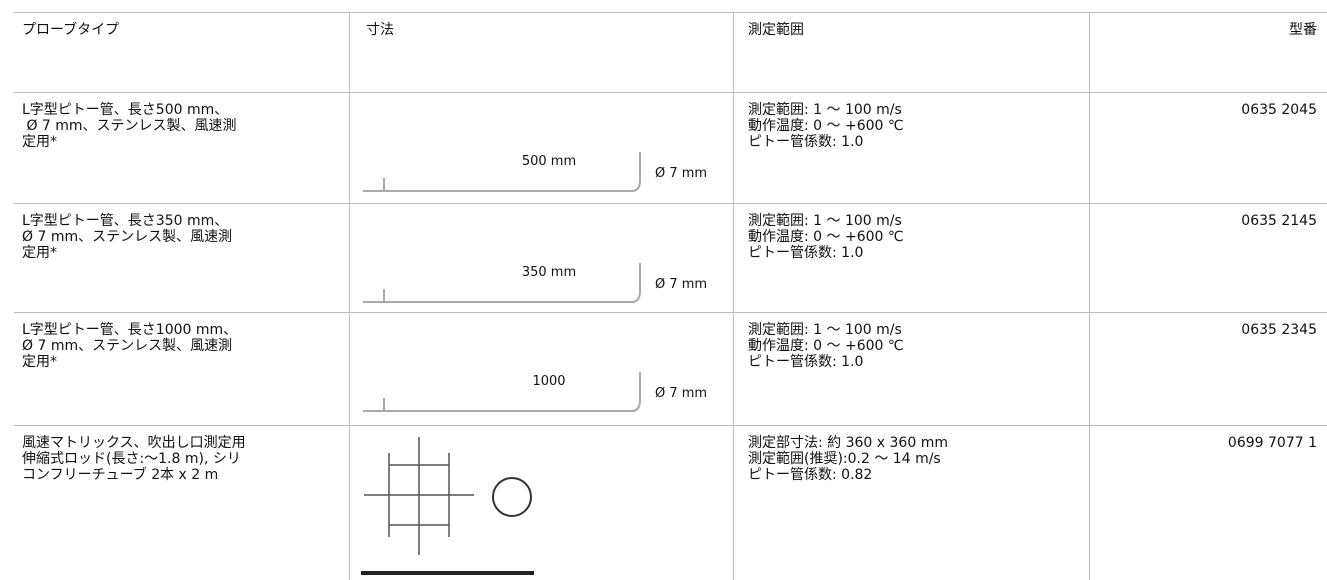 The width and height of the screenshot is (1327, 580). Describe the element at coordinates (125, 221) in the screenshot. I see `probe-type-line: L字型ピトー管、長さ350 mm、` at that location.